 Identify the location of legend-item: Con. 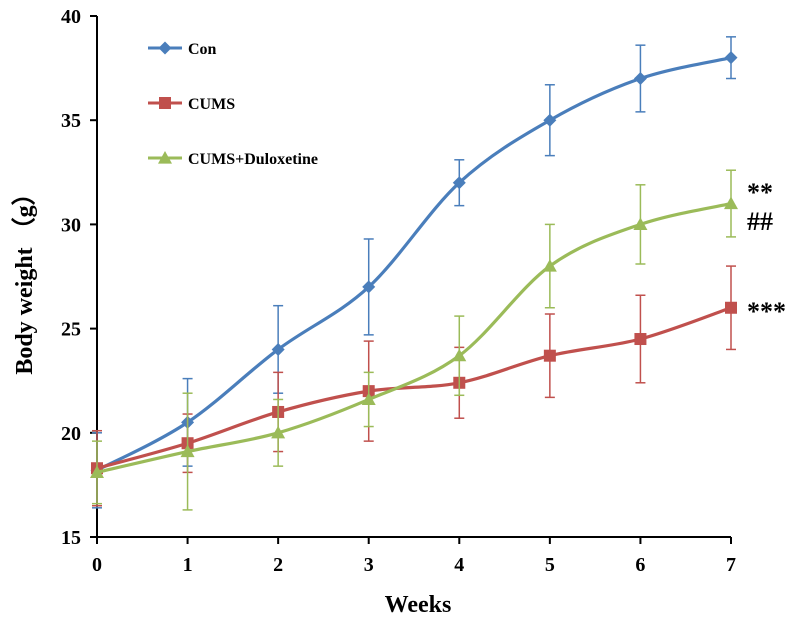
(182, 49).